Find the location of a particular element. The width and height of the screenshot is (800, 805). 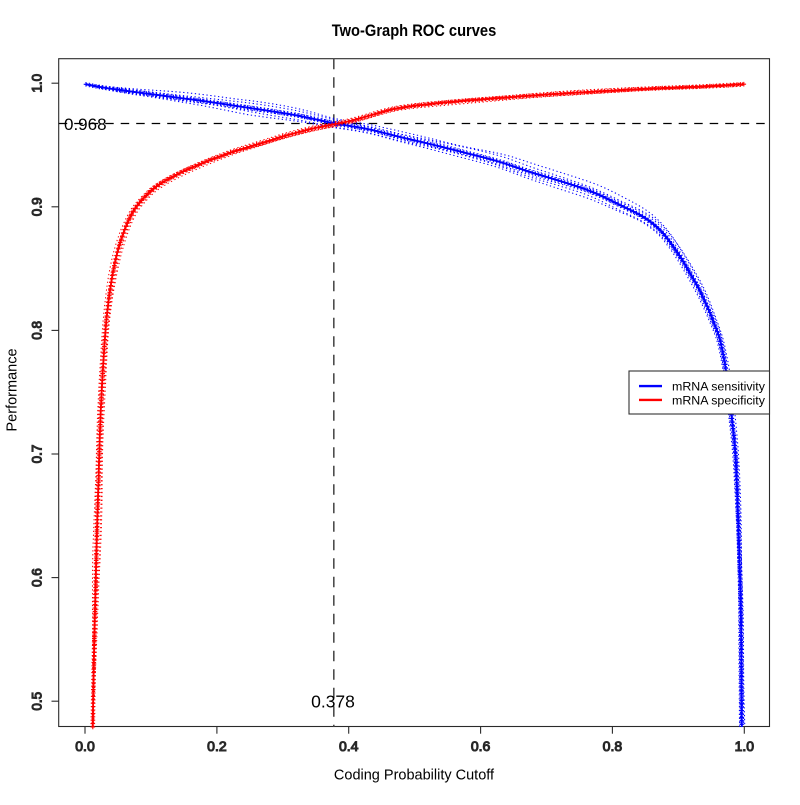

svg-text: 0.0 is located at coordinates (85, 746).